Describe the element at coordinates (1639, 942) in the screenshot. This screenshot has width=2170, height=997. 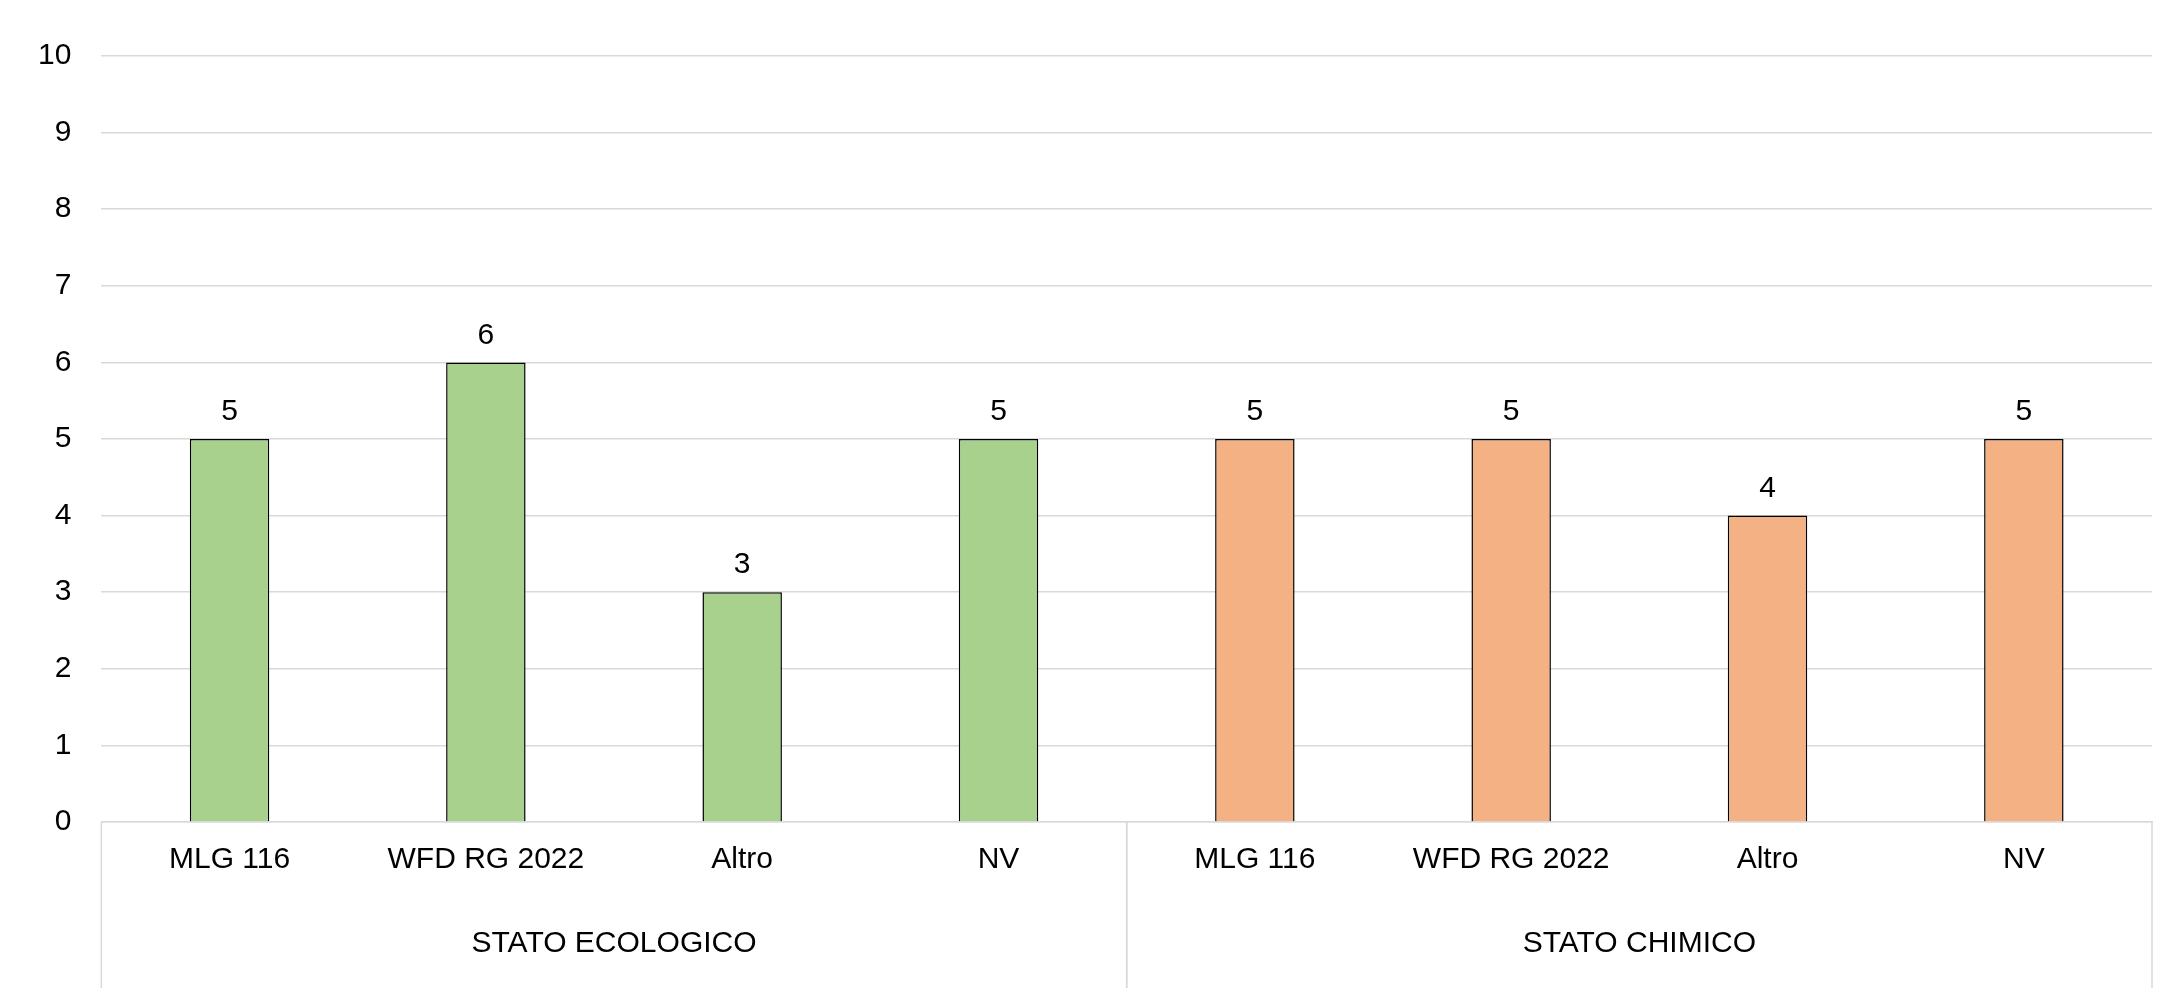
I see `text: STATO CHIMICO` at that location.